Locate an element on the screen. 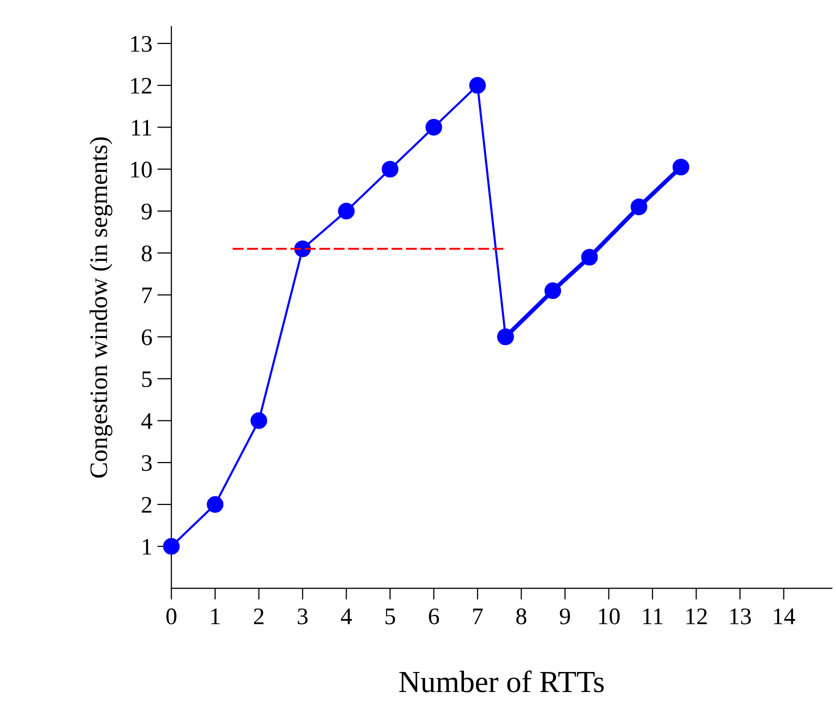  x-tick-label: 8 is located at coordinates (521, 616).